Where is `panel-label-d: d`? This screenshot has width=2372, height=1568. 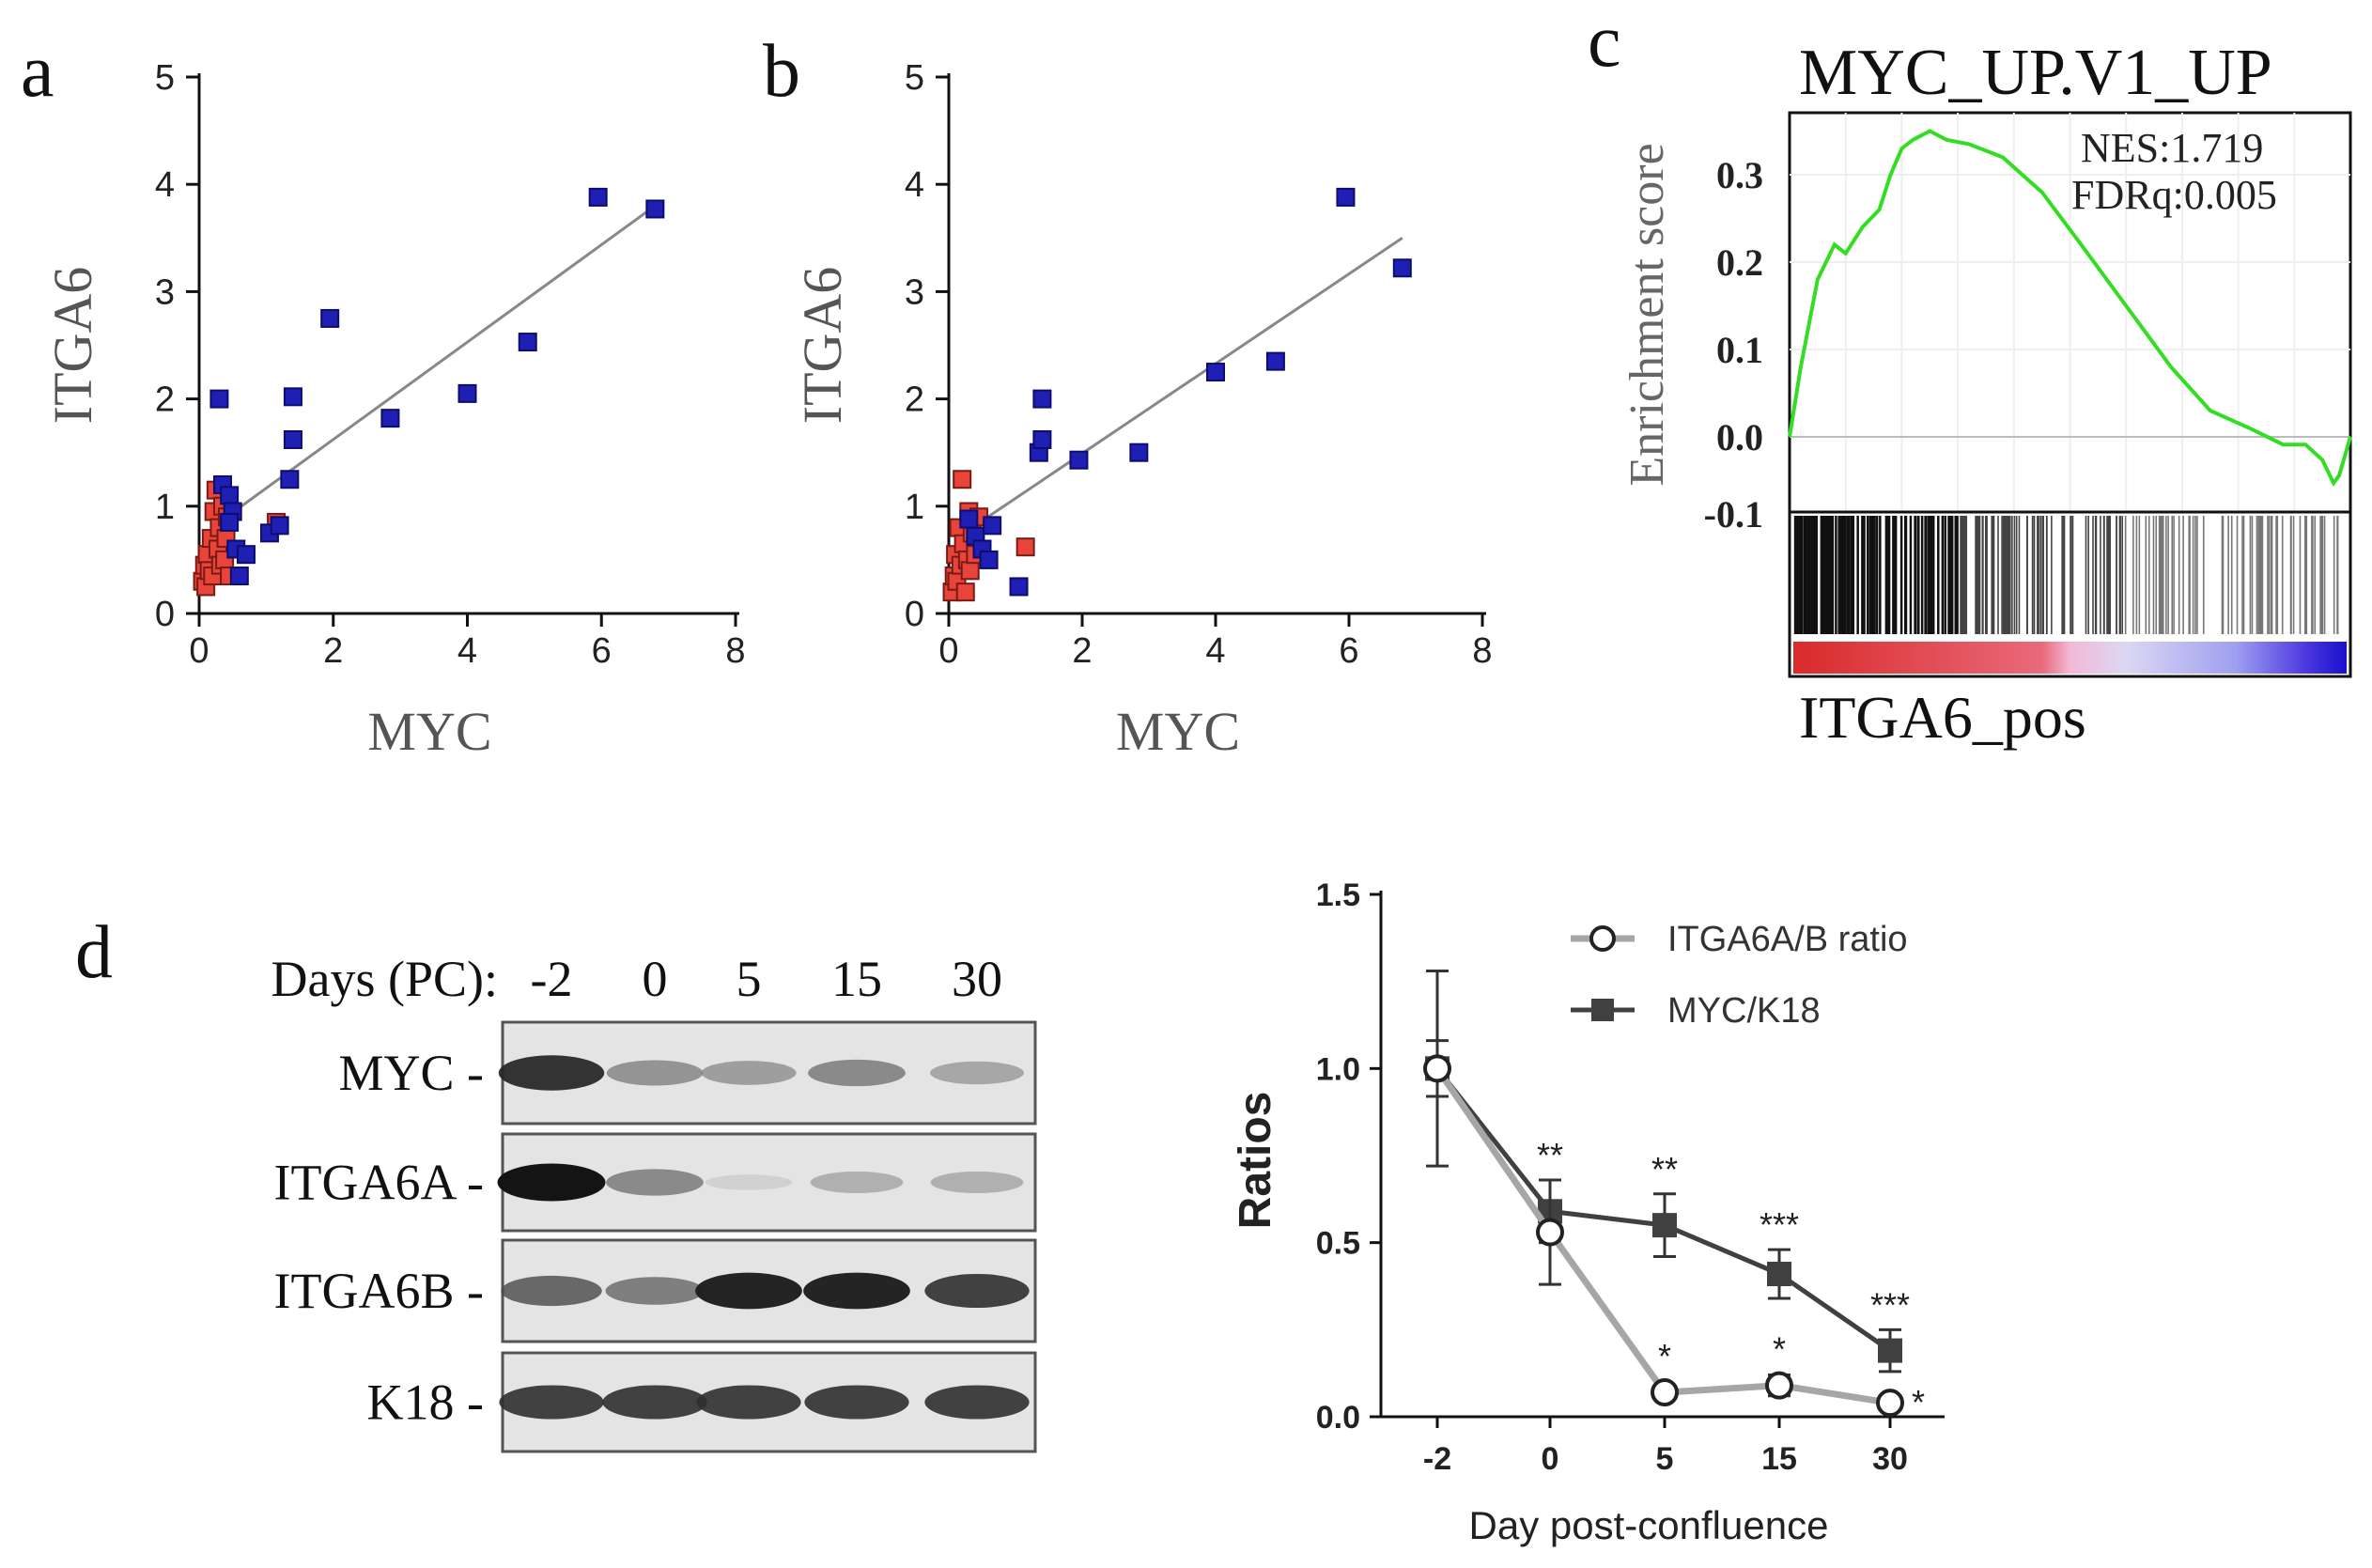 panel-label-d: d is located at coordinates (94, 952).